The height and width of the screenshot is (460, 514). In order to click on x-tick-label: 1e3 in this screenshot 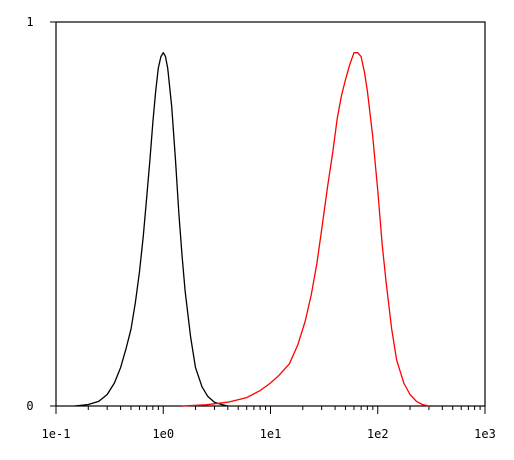, I will do `click(485, 434)`.